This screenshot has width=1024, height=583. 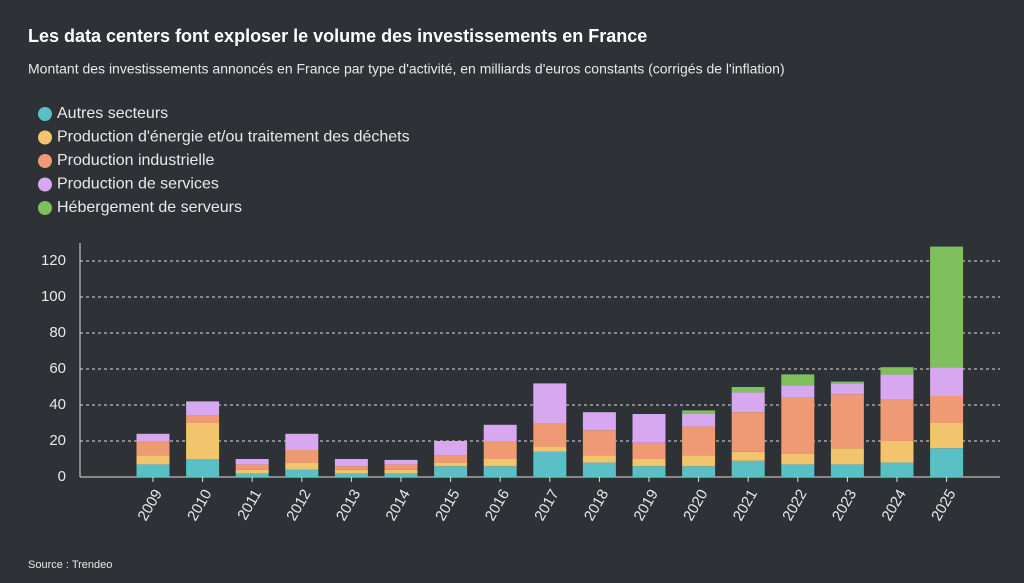 What do you see at coordinates (249, 504) in the screenshot?
I see `x-tick-label: 2011` at bounding box center [249, 504].